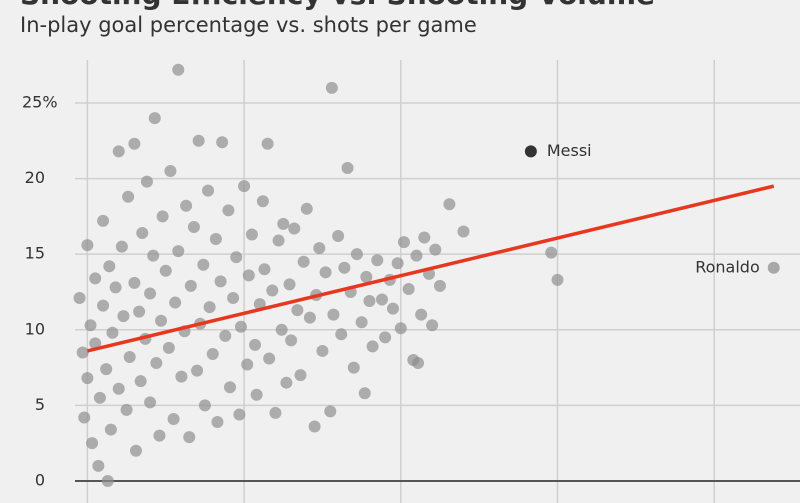 This screenshot has height=503, width=800. What do you see at coordinates (569, 150) in the screenshot?
I see `highlight-label: Messi` at bounding box center [569, 150].